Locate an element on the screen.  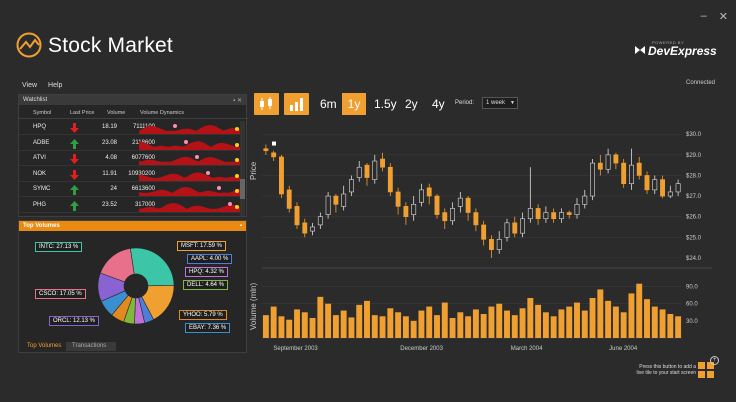
col-volume: Volume is located at coordinates (116, 113).